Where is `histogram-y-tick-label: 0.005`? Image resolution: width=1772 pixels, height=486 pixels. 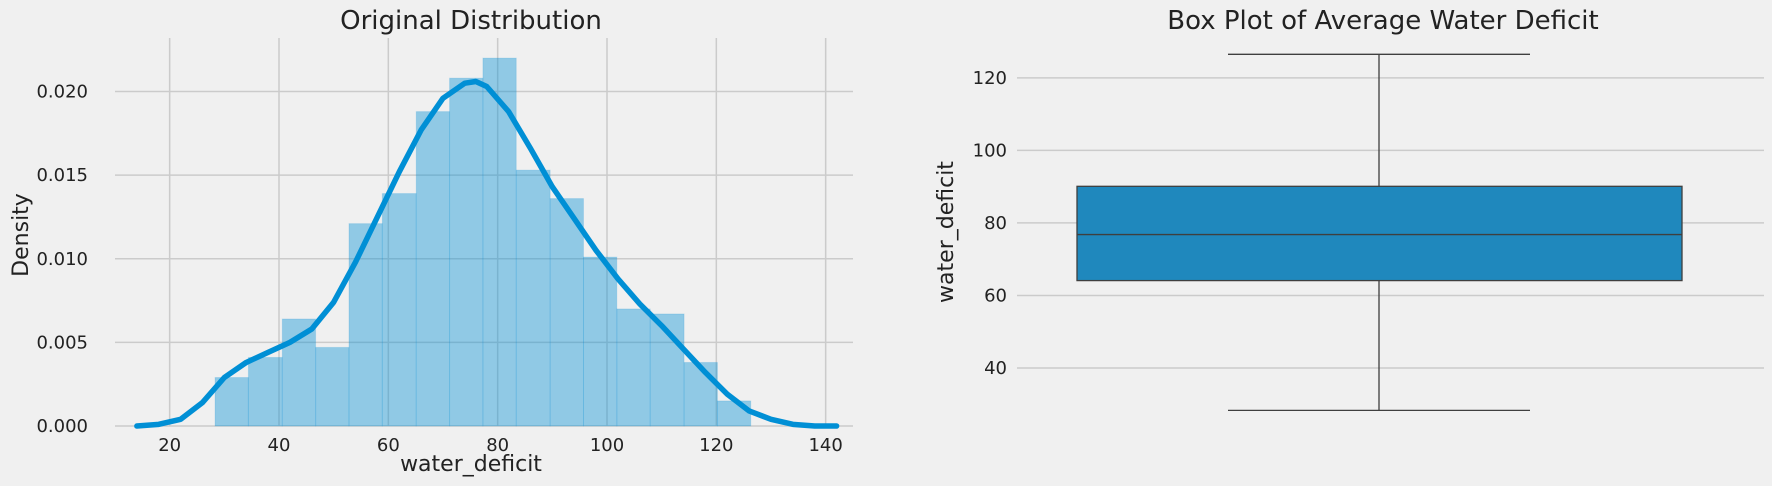 histogram-y-tick-label: 0.005 is located at coordinates (62, 342).